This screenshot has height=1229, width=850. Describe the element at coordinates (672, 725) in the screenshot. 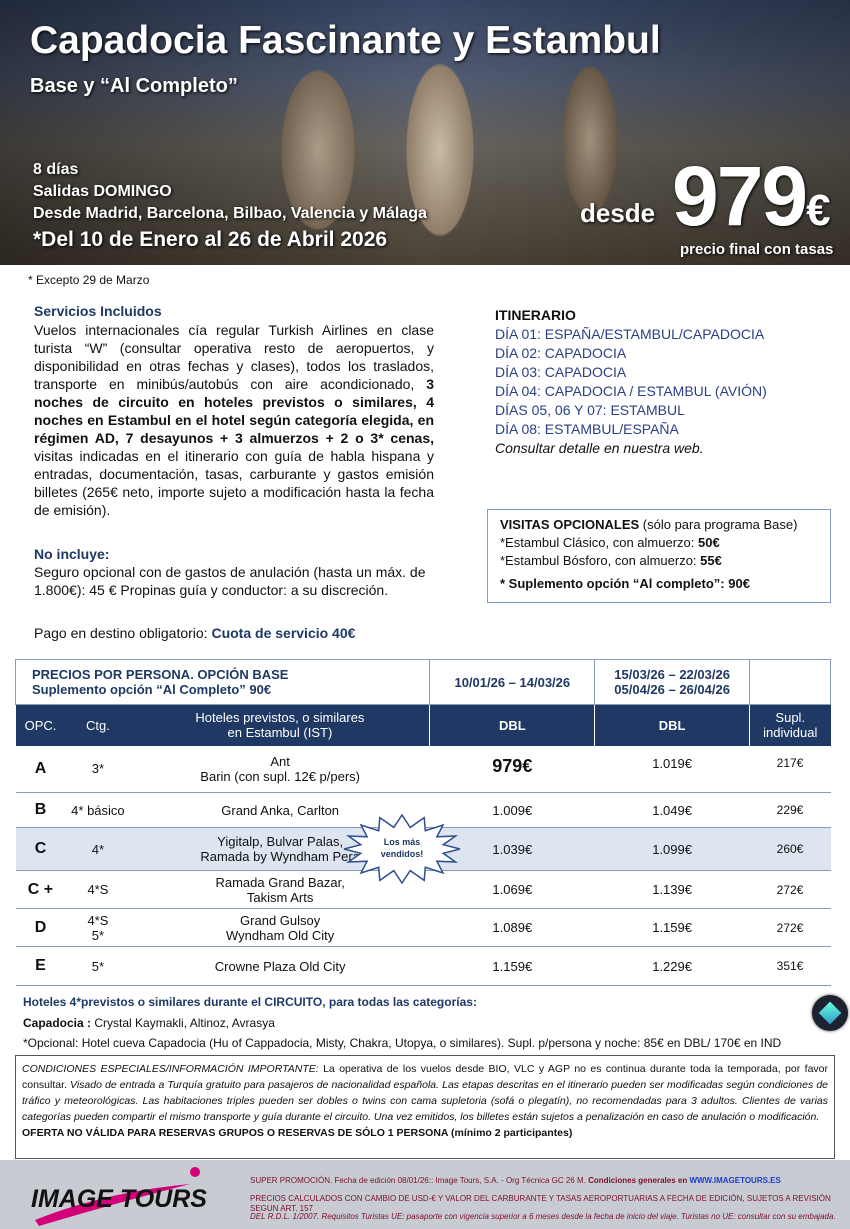

I see `col-dbl-2: DBL` at that location.